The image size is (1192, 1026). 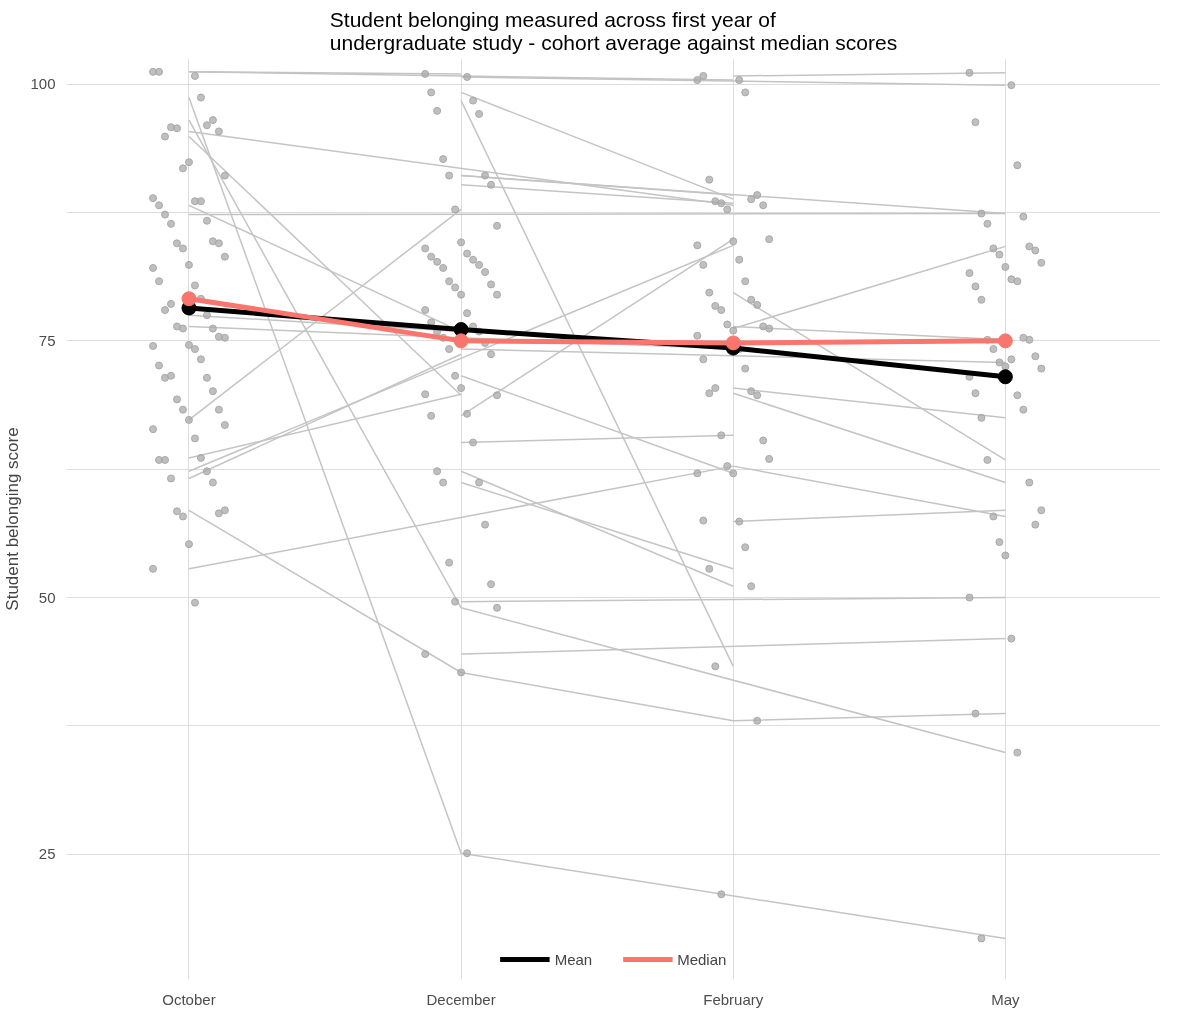 What do you see at coordinates (733, 999) in the screenshot?
I see `x-tick-label: February` at bounding box center [733, 999].